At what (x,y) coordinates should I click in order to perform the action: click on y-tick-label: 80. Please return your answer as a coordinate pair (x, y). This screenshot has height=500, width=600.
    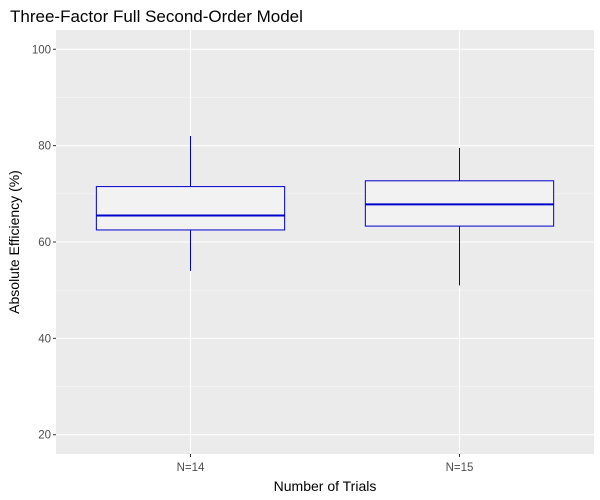
    Looking at the image, I should click on (44, 147).